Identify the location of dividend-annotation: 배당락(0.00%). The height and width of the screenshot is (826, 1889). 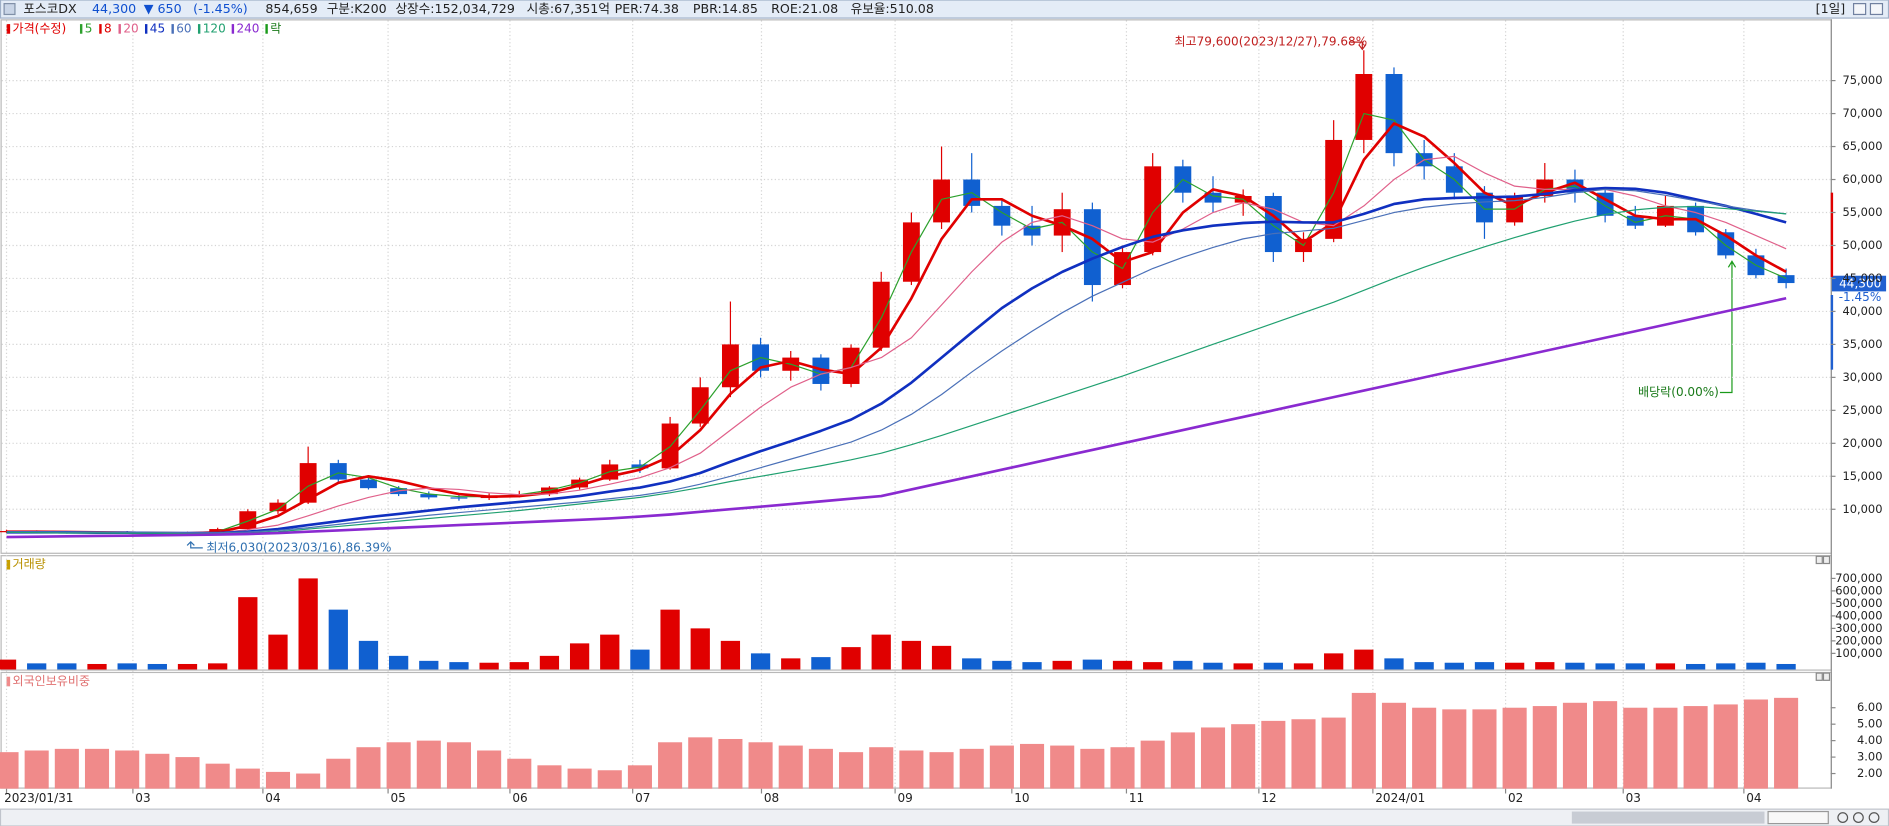
(1678, 392).